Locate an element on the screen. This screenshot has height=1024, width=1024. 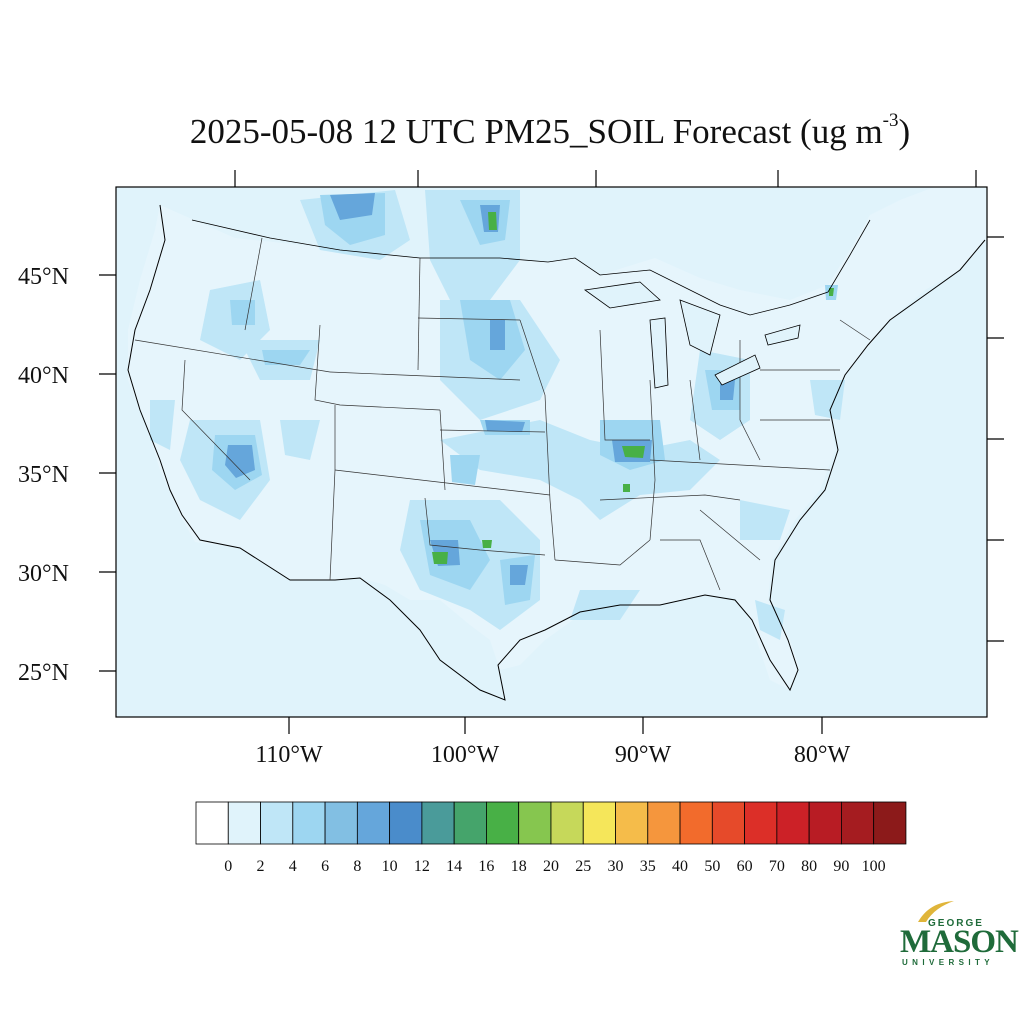
lon-label-90w: 90°W is located at coordinates (643, 755).